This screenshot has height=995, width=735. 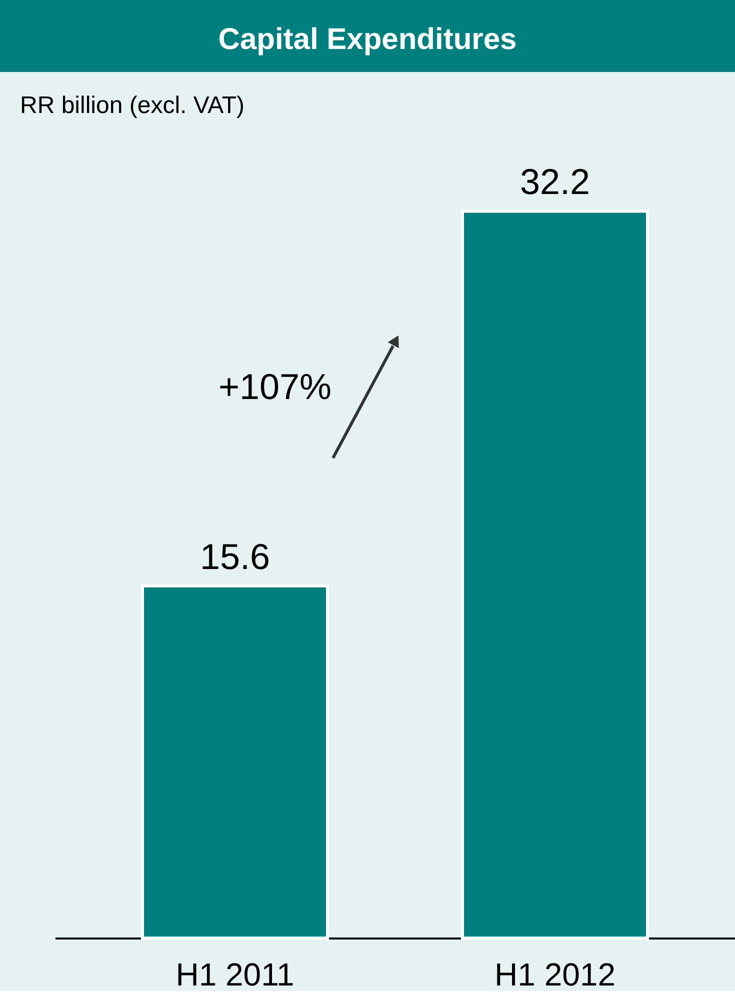 I want to click on data-label: 15.6, so click(x=235, y=556).